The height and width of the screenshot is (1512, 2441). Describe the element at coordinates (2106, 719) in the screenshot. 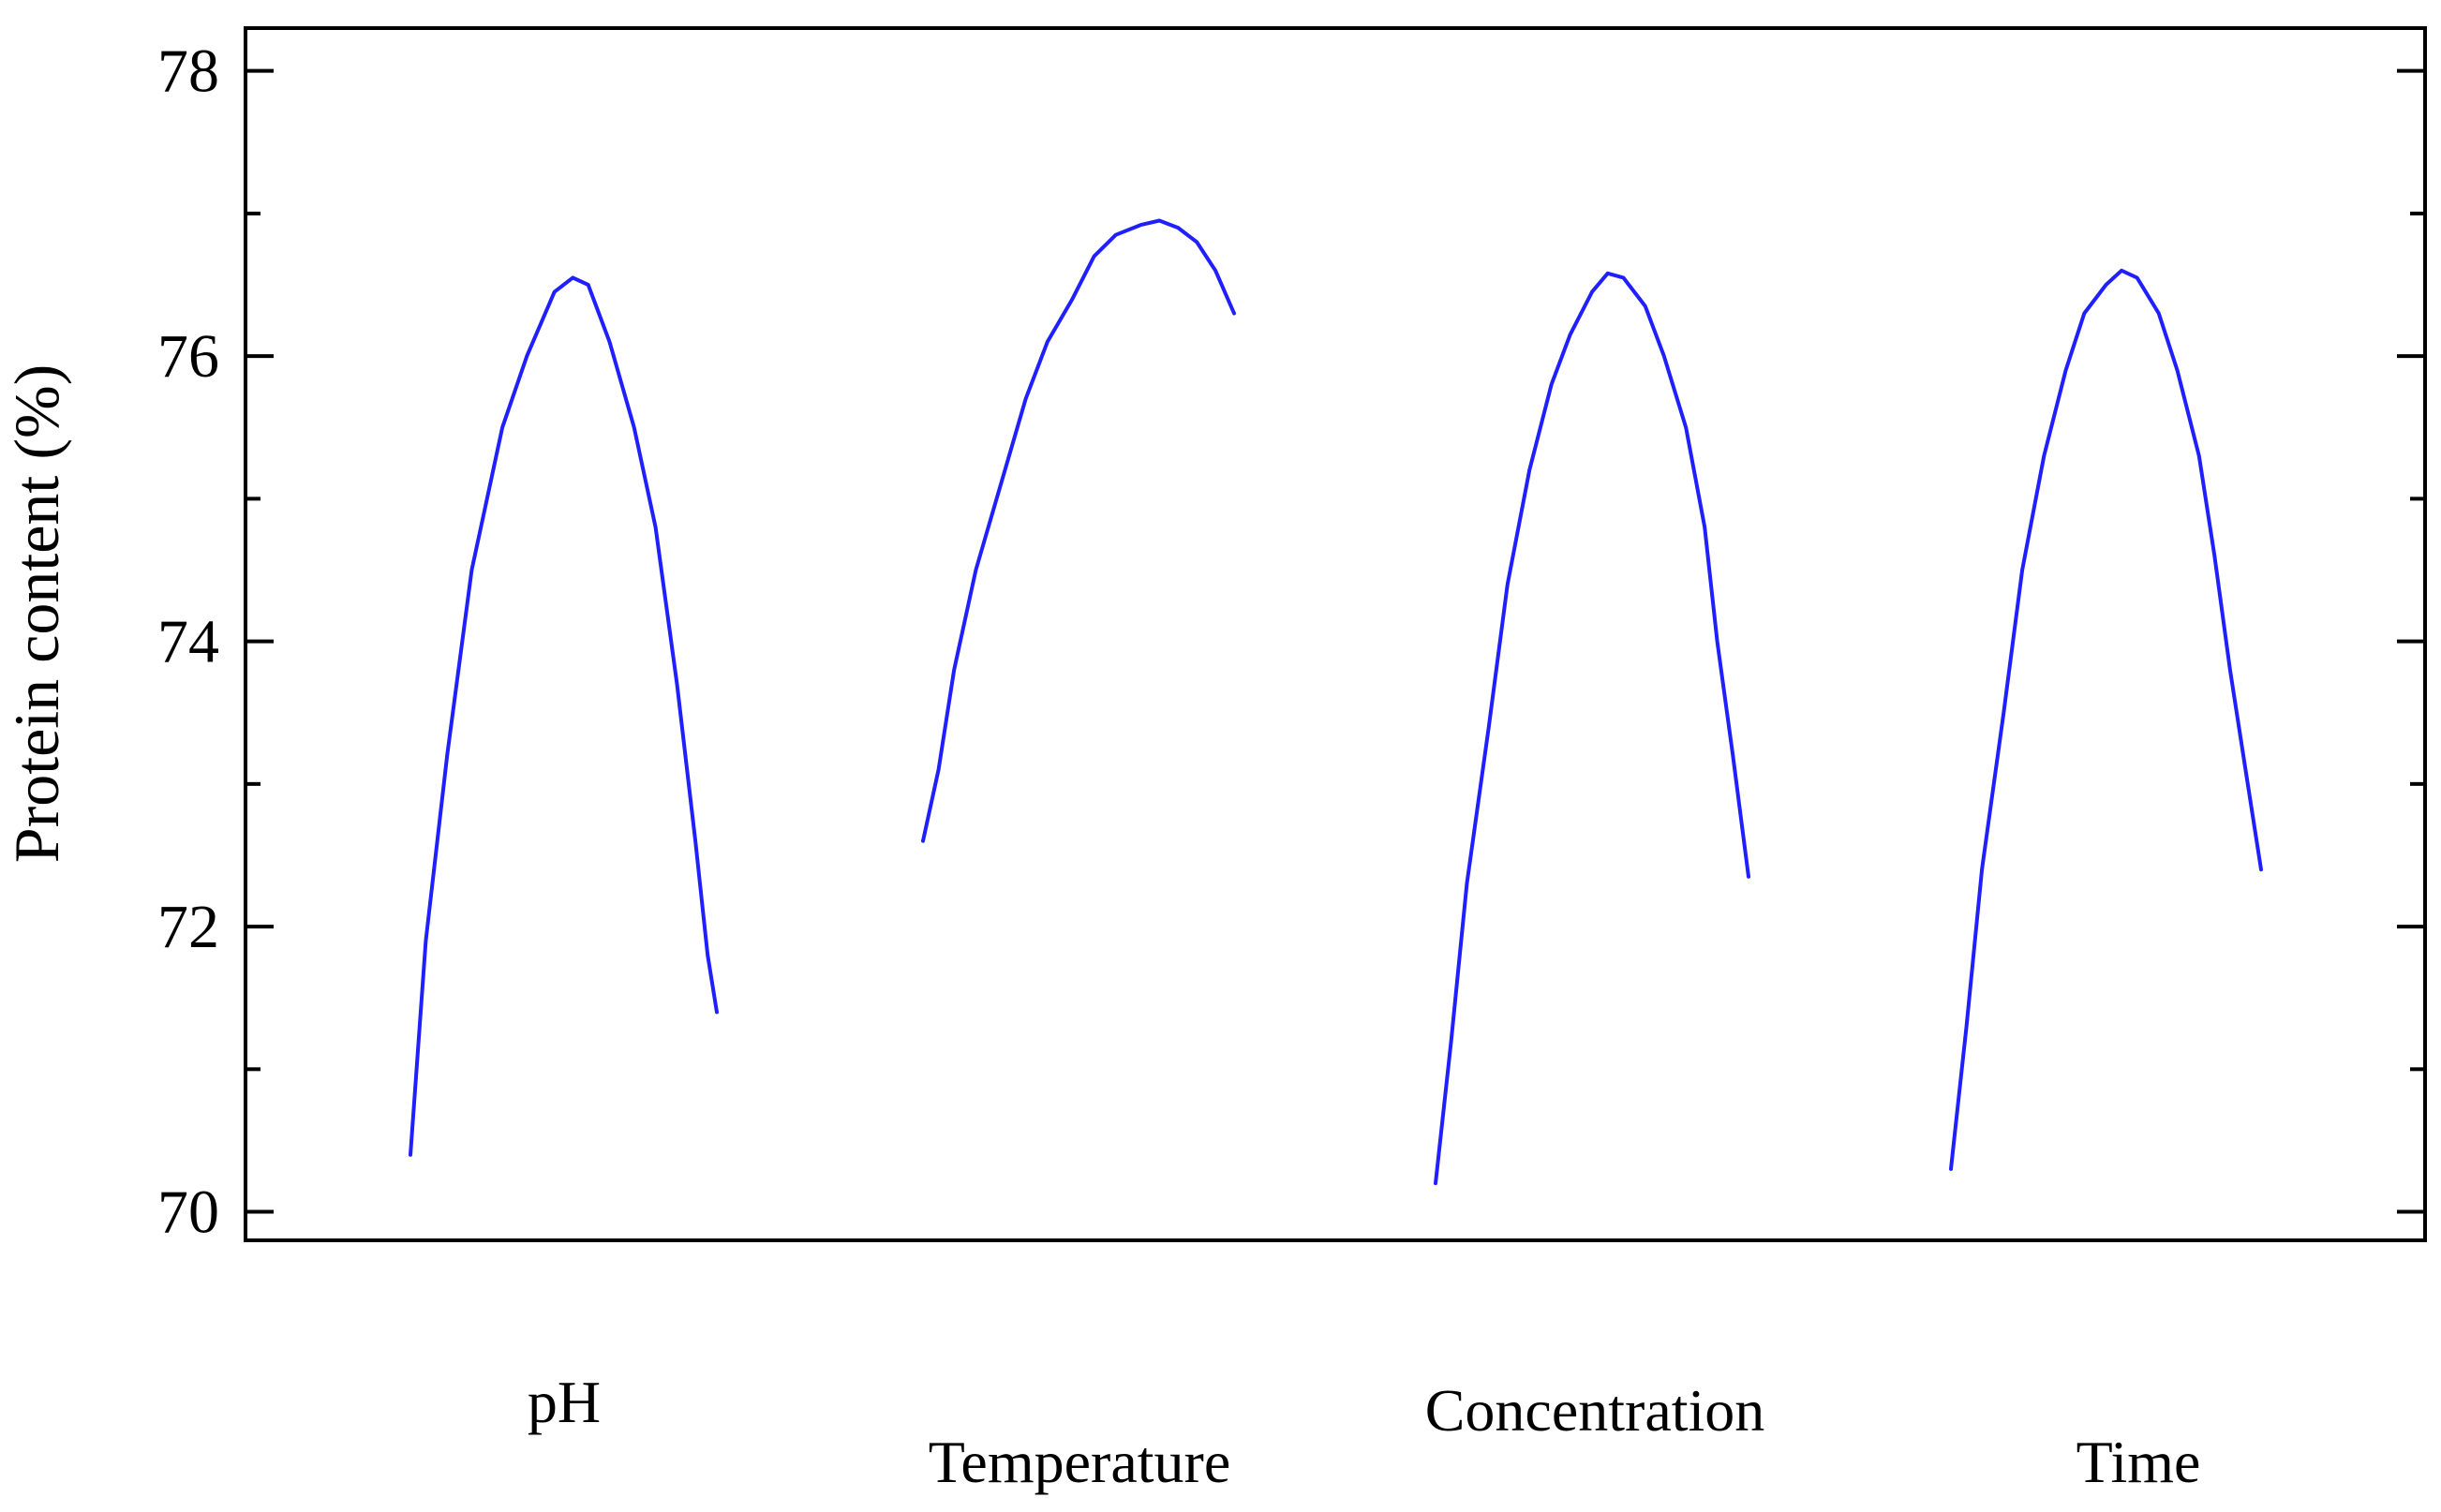

I see `curve-time` at that location.